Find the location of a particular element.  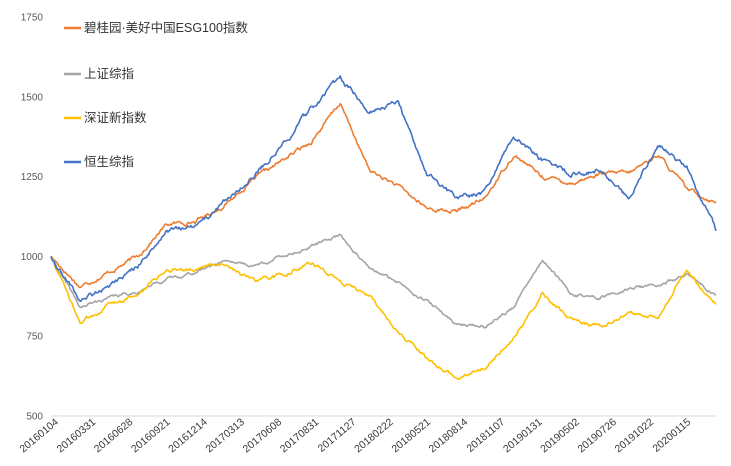

legend-label: 恒生综指 is located at coordinates (109, 161).